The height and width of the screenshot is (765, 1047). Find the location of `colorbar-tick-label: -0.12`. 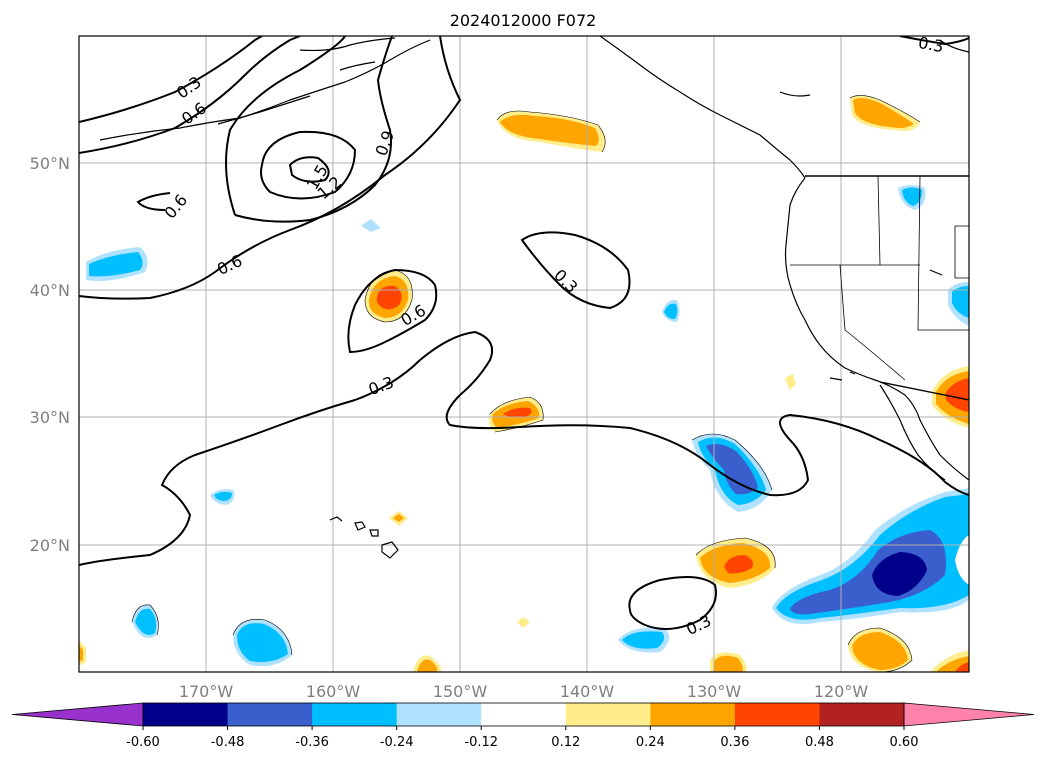

colorbar-tick-label: -0.12 is located at coordinates (481, 742).